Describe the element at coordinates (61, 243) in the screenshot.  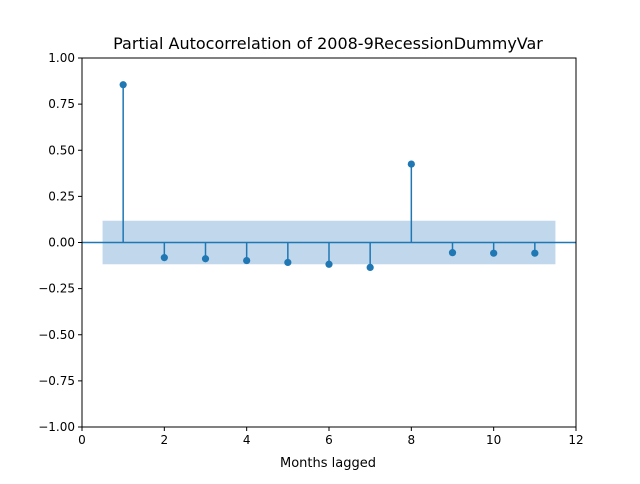
I see `y-tick-label: 0.00` at that location.